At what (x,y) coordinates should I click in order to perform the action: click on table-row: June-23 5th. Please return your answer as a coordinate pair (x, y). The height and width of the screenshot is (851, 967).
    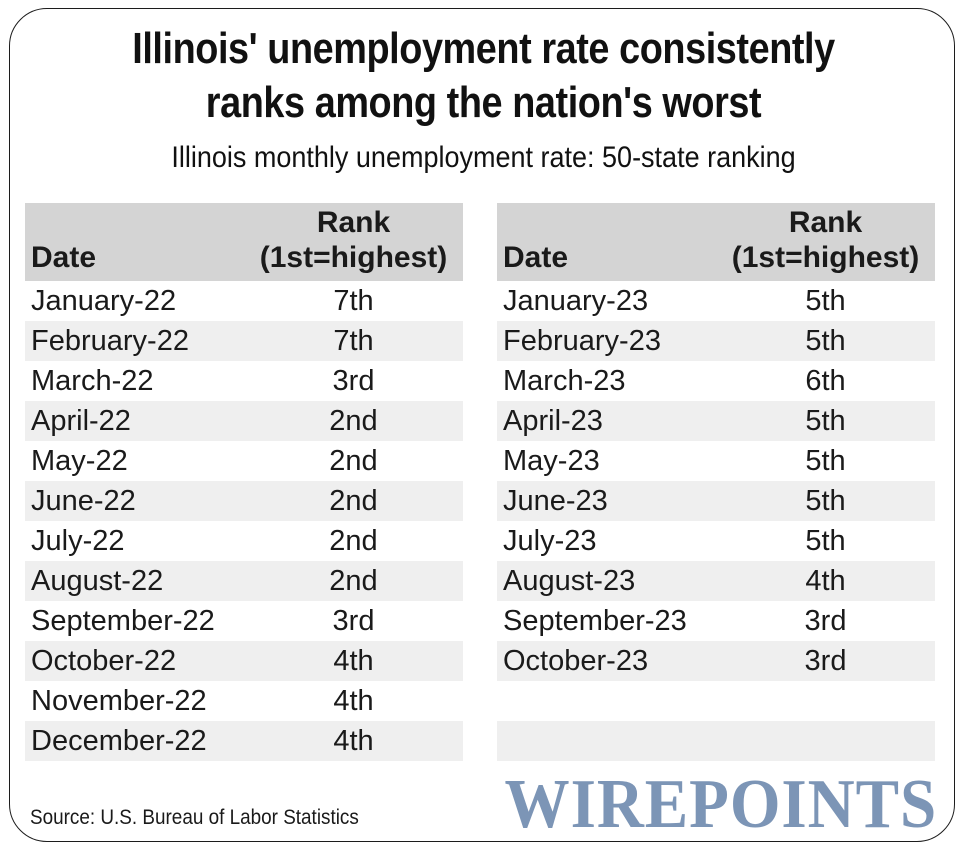
    Looking at the image, I should click on (716, 501).